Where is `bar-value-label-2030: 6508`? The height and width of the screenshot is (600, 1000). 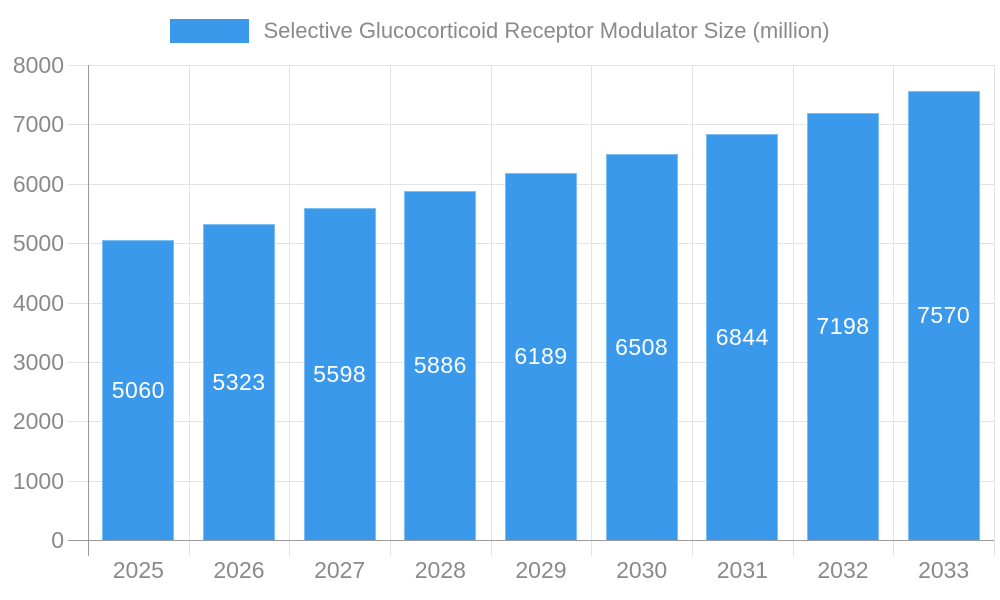 bar-value-label-2030: 6508 is located at coordinates (642, 346).